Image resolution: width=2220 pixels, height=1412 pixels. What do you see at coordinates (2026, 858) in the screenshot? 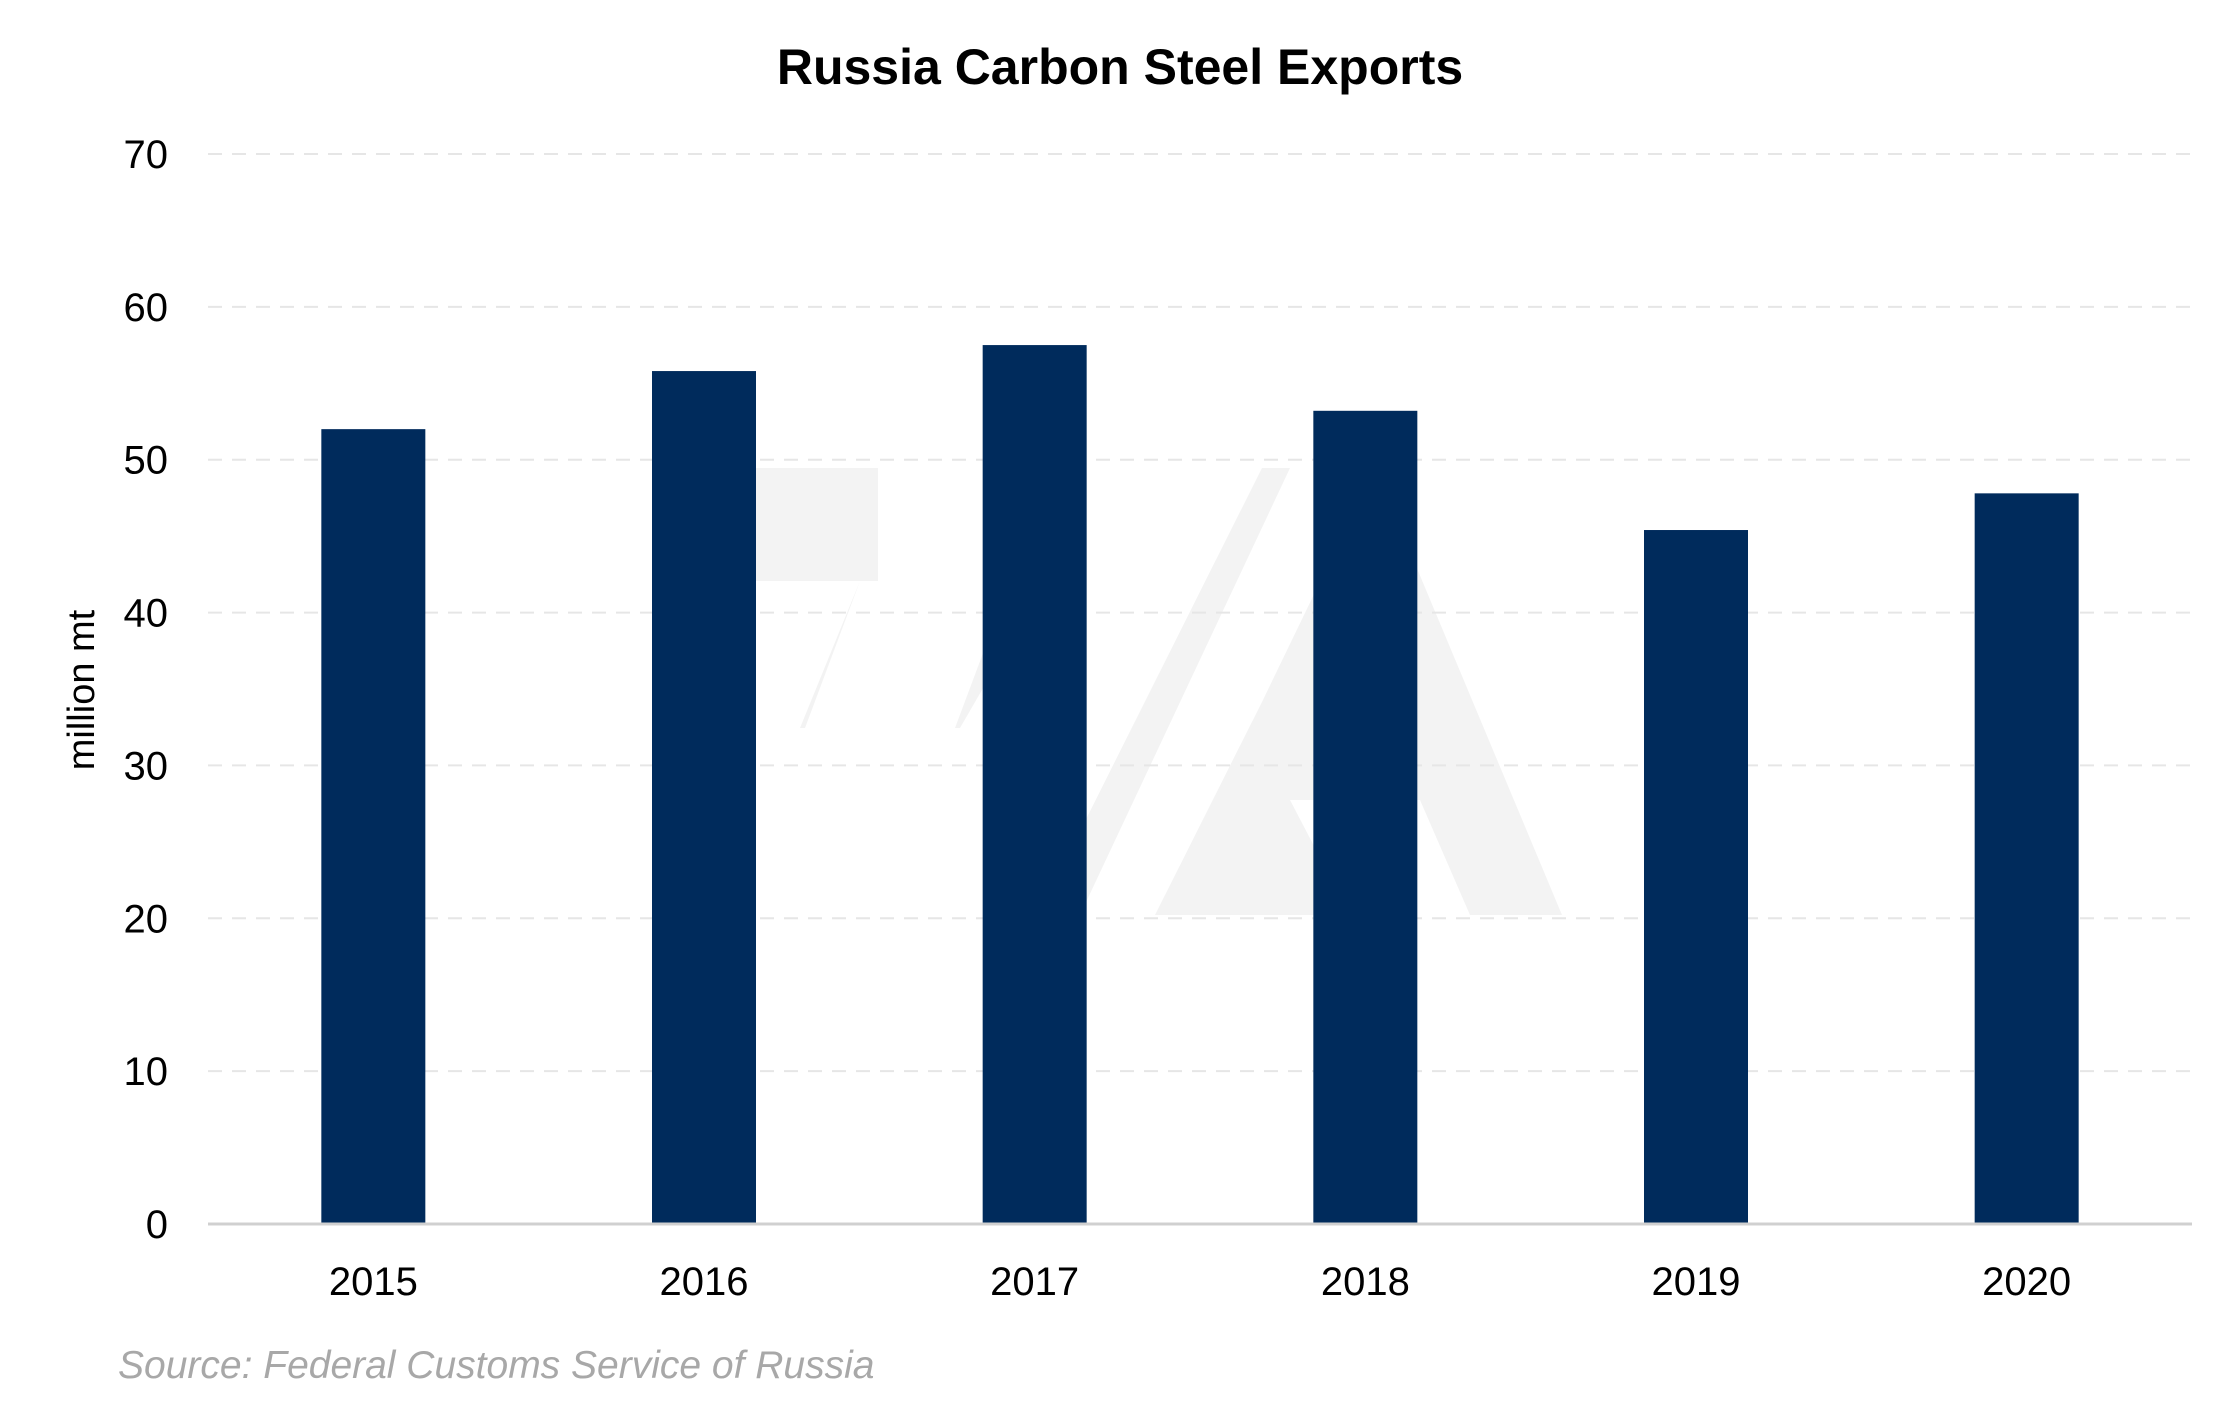
I see `bar-2020` at bounding box center [2026, 858].